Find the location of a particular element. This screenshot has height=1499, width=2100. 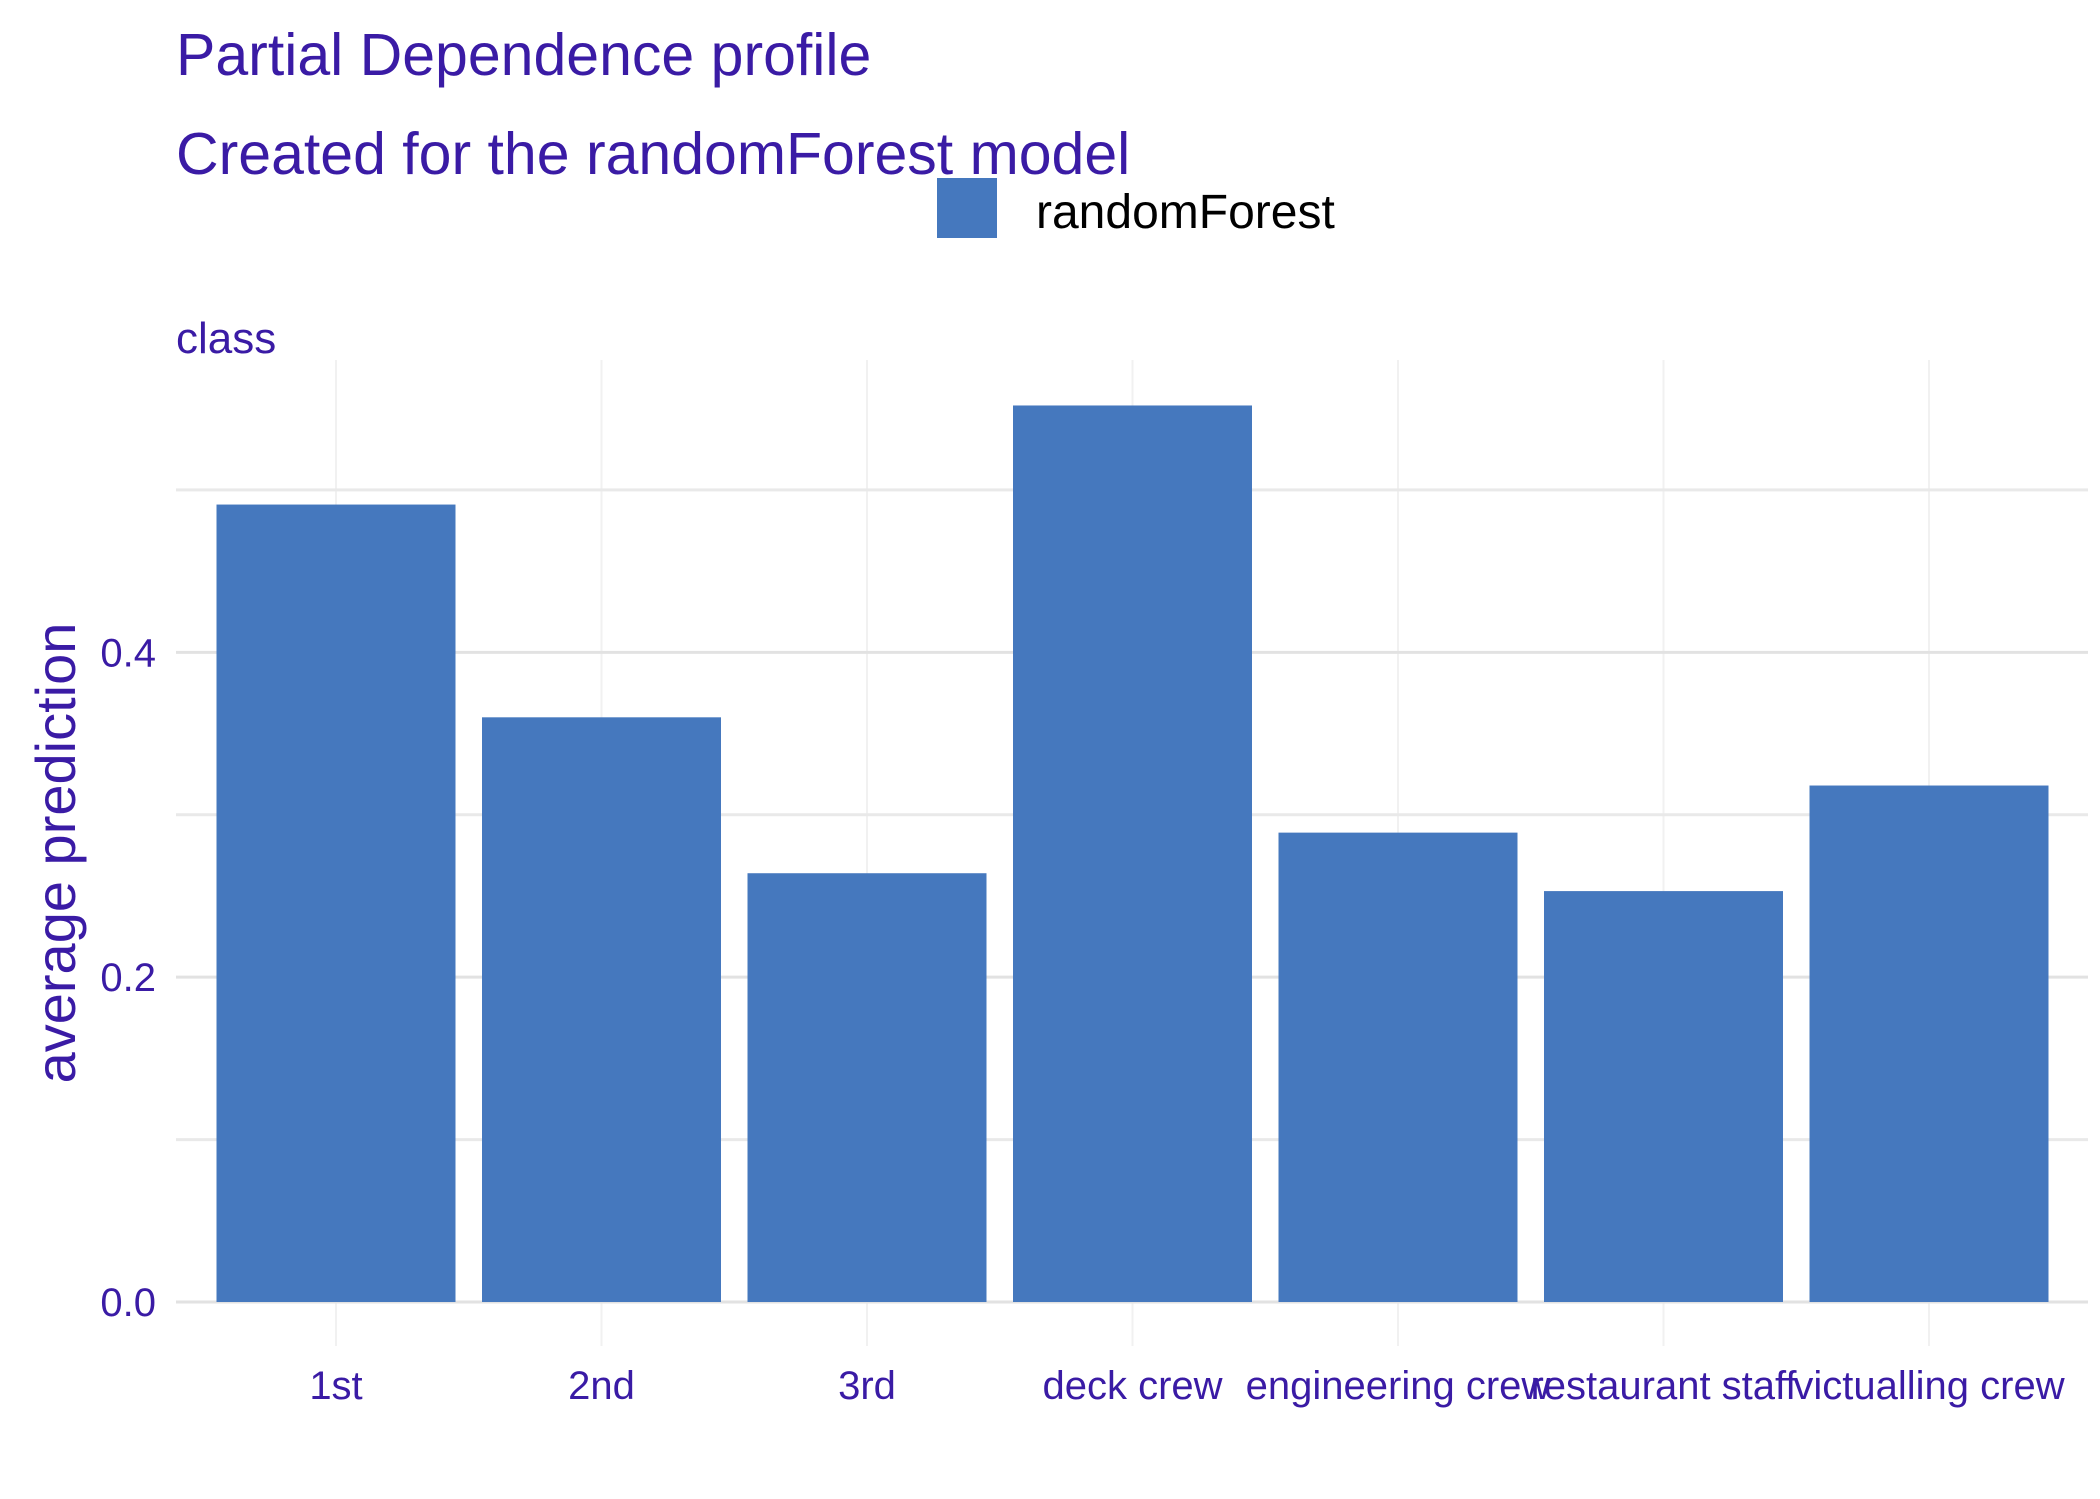

x-tick-label: restaurant staff is located at coordinates (1663, 1386).